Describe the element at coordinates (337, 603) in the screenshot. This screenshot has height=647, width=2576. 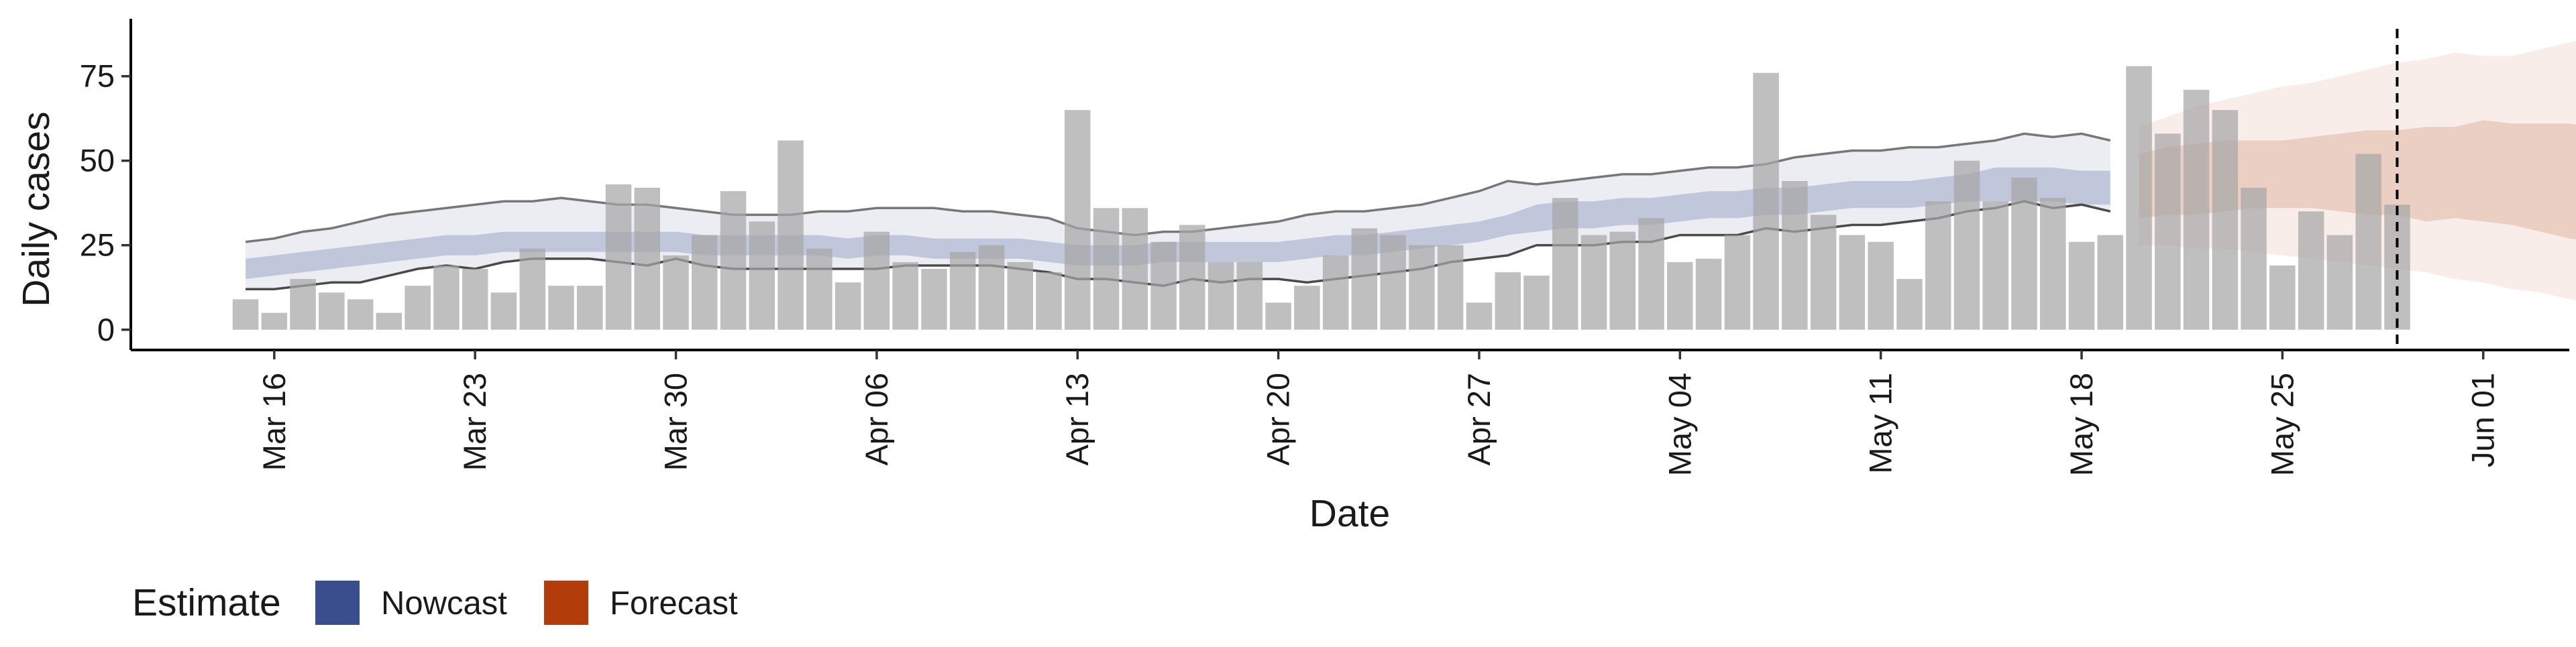
I see `legend-key-nowcast` at that location.